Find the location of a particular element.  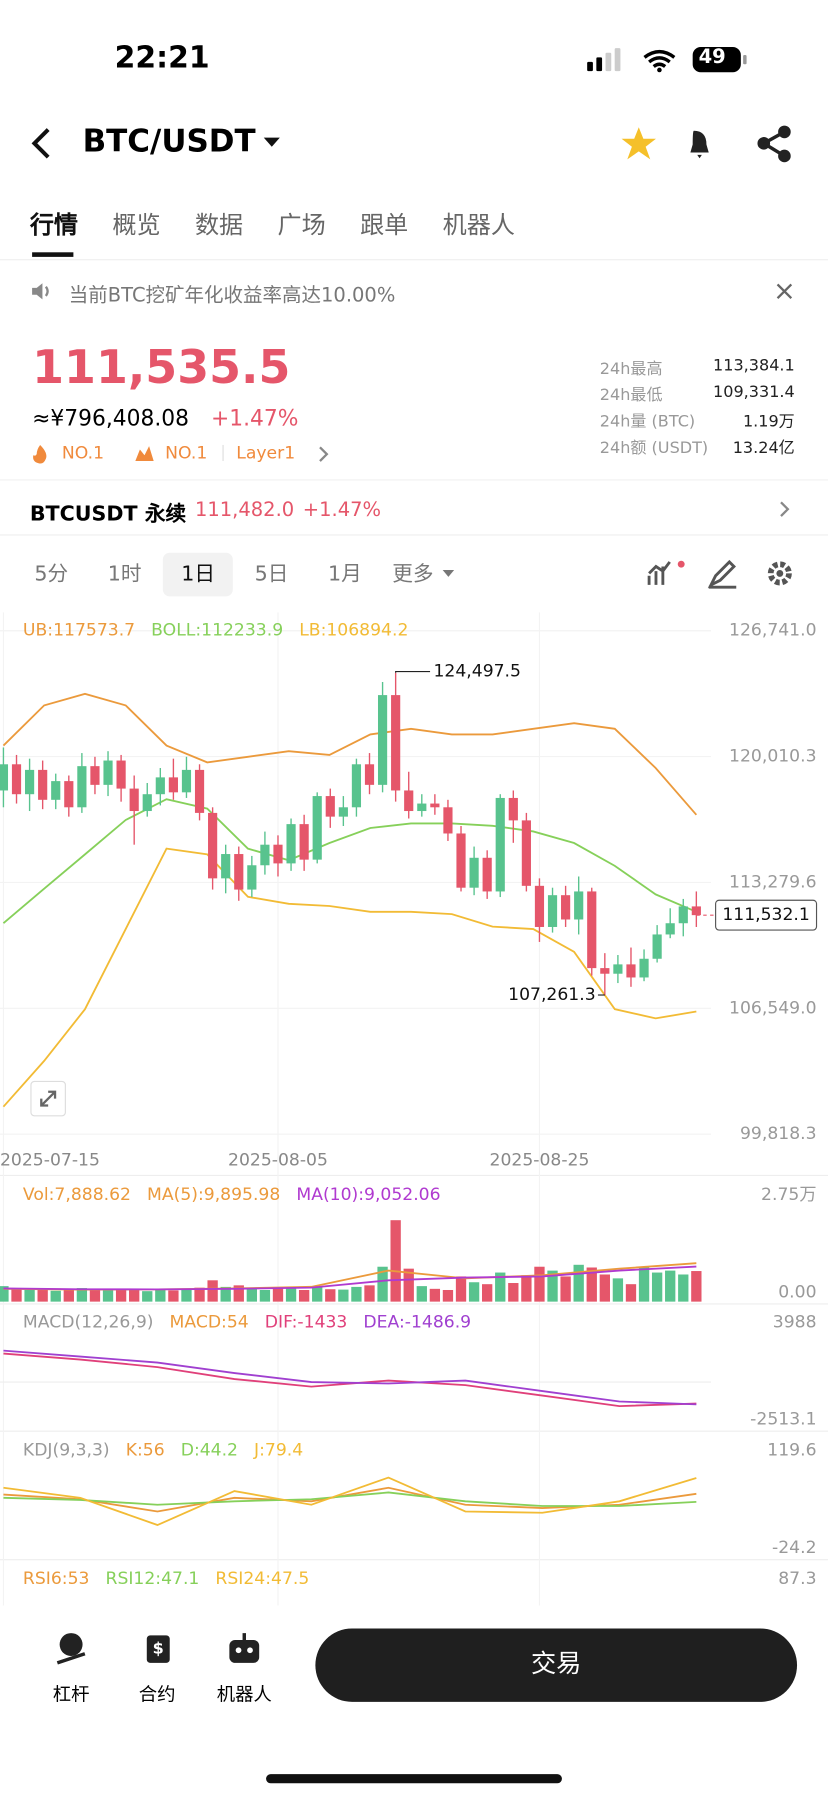

nav-label: 杠杆 is located at coordinates (71, 1694).